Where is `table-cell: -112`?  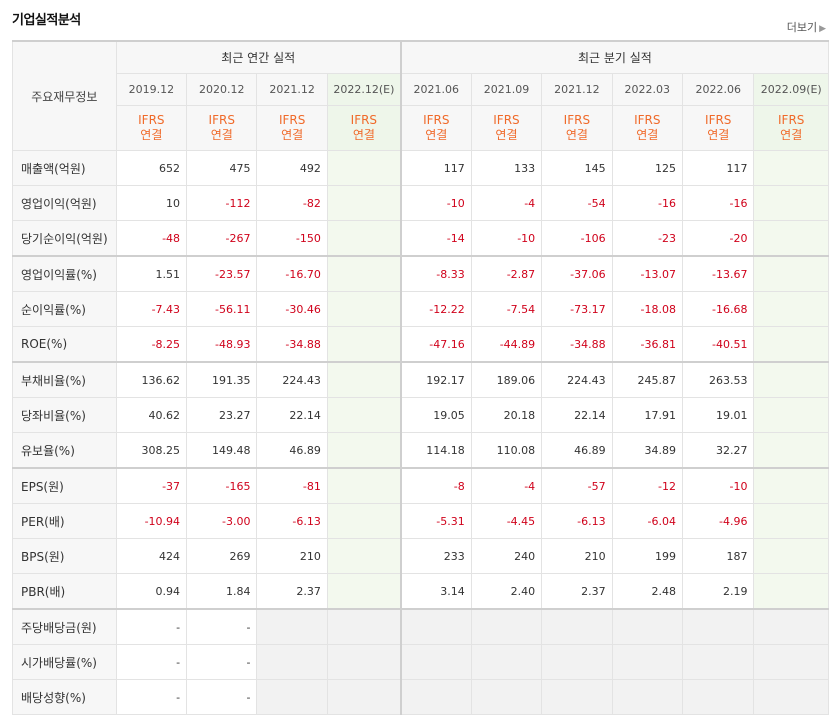
table-cell: -112 is located at coordinates (222, 203).